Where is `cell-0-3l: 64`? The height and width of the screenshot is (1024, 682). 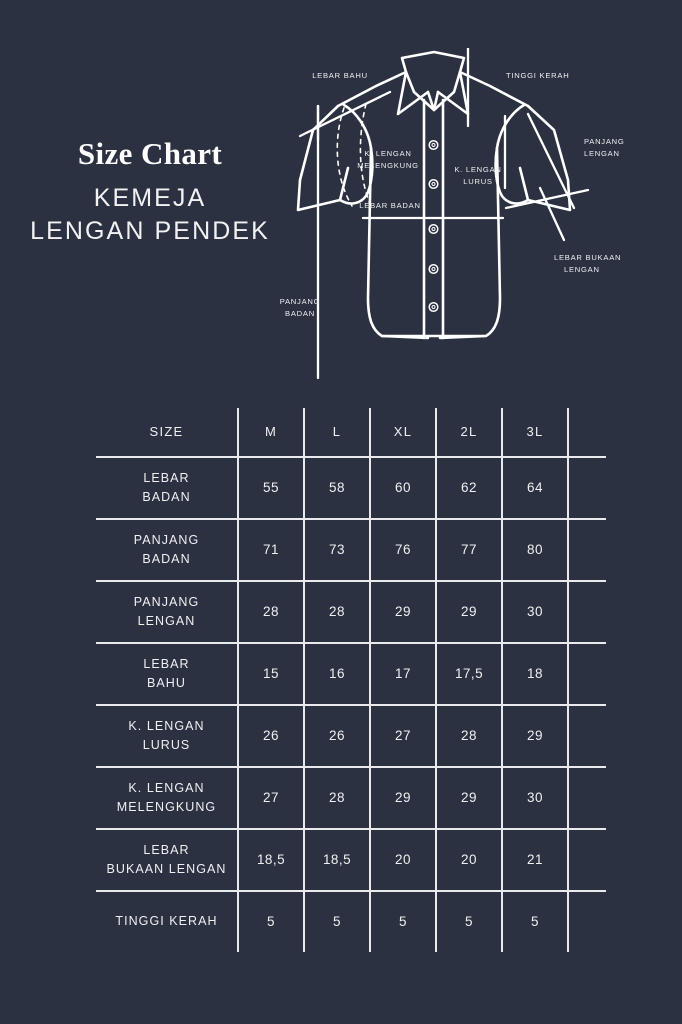
cell-0-3l: 64 is located at coordinates (535, 488).